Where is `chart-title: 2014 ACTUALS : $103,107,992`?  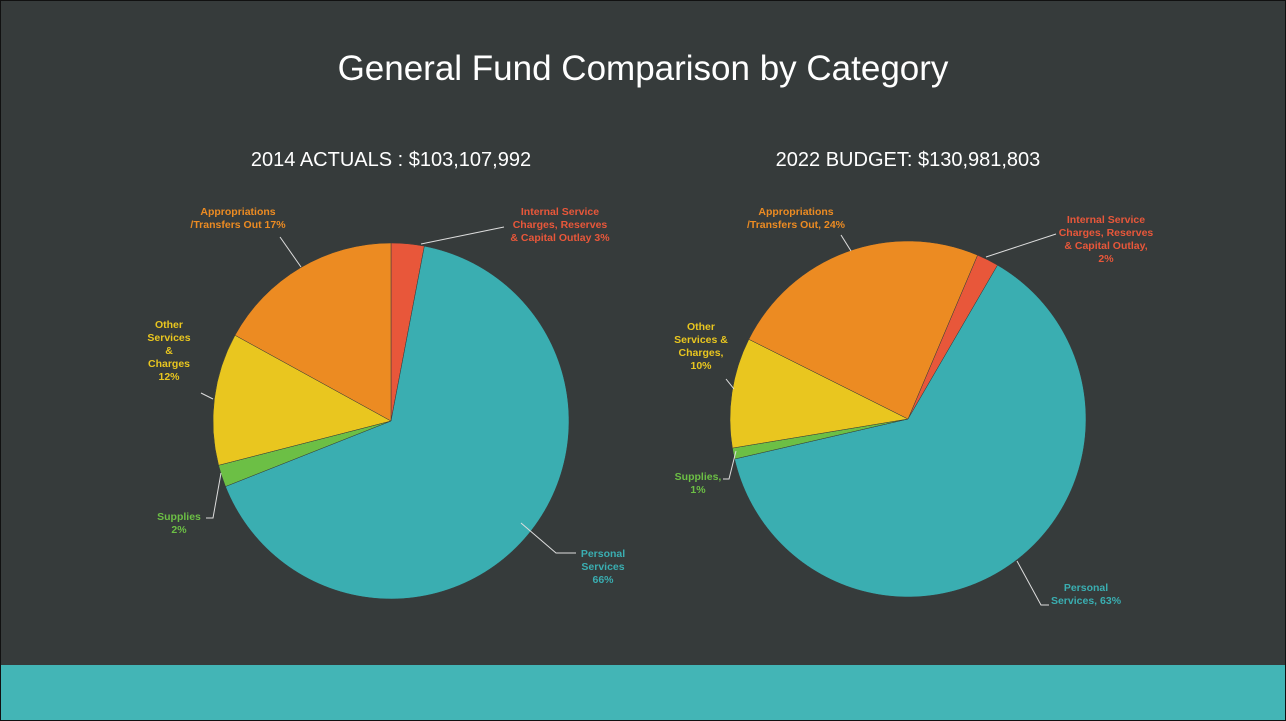 chart-title: 2014 ACTUALS : $103,107,992 is located at coordinates (391, 160).